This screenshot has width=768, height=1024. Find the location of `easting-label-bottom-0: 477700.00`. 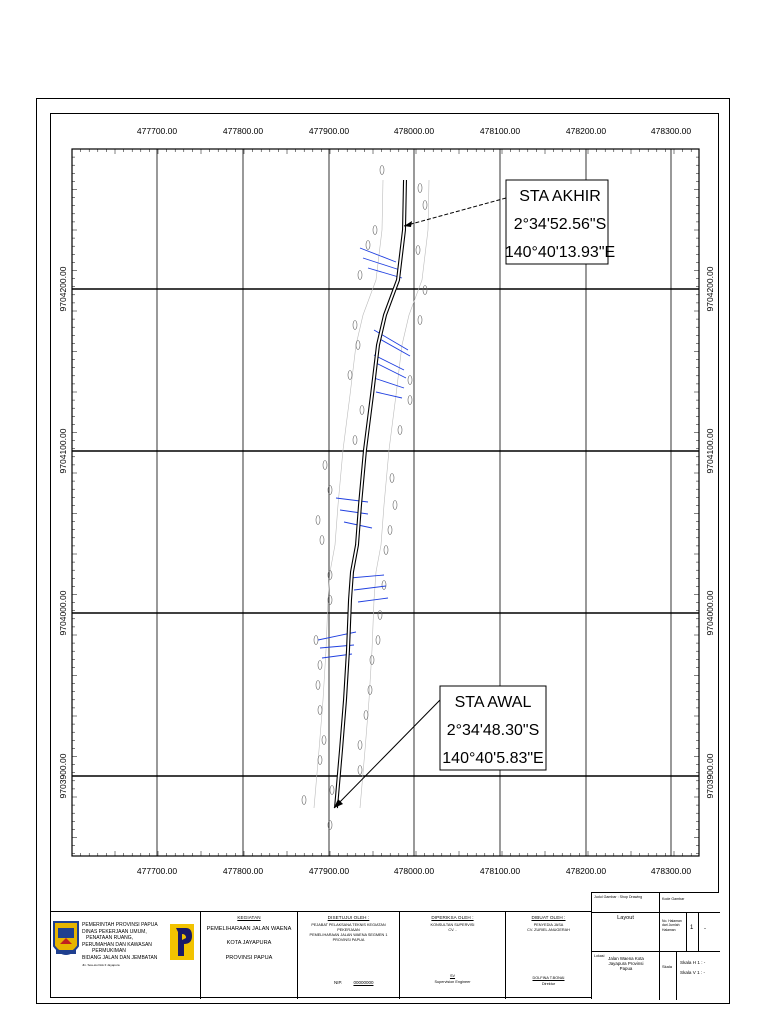

easting-label-bottom-0: 477700.00 is located at coordinates (157, 871).